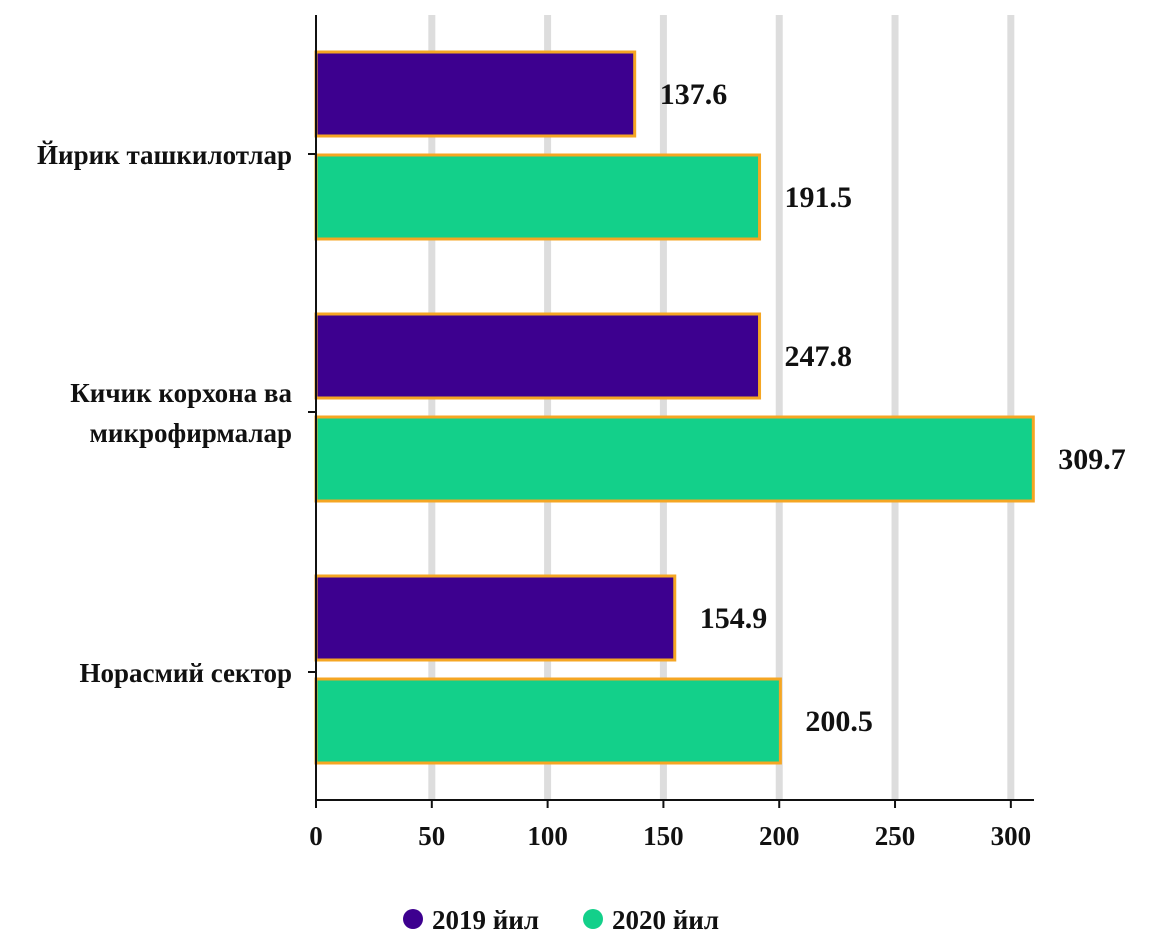  Describe the element at coordinates (839, 721) in the screenshot. I see `data-label: 200.5` at that location.